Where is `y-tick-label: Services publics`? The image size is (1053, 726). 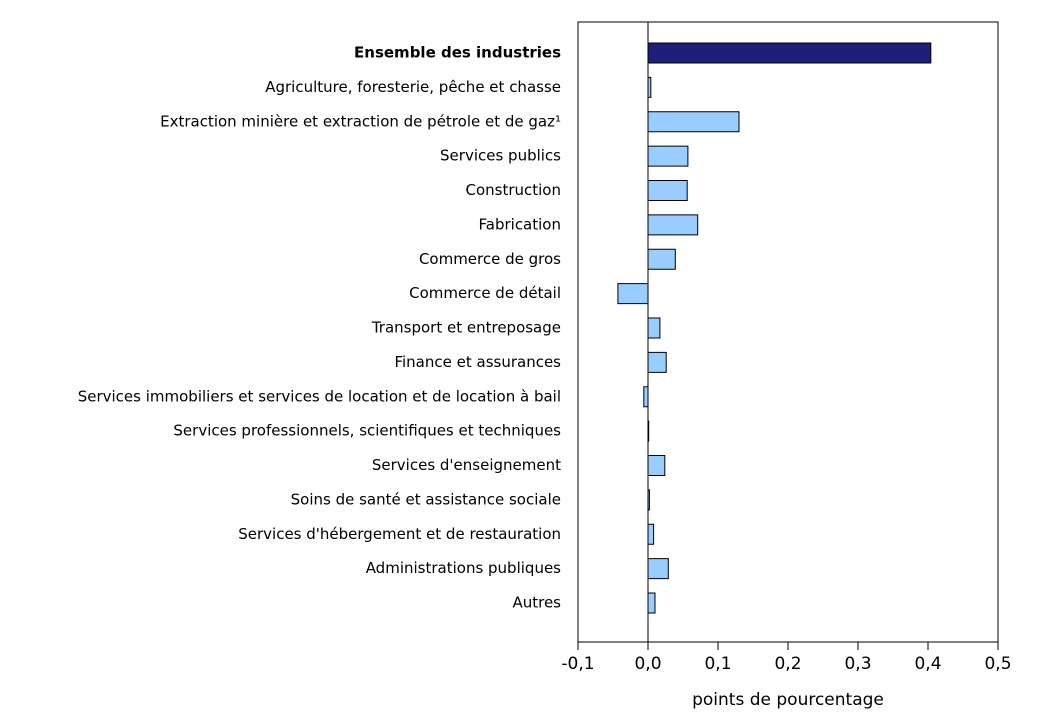 y-tick-label: Services publics is located at coordinates (500, 156).